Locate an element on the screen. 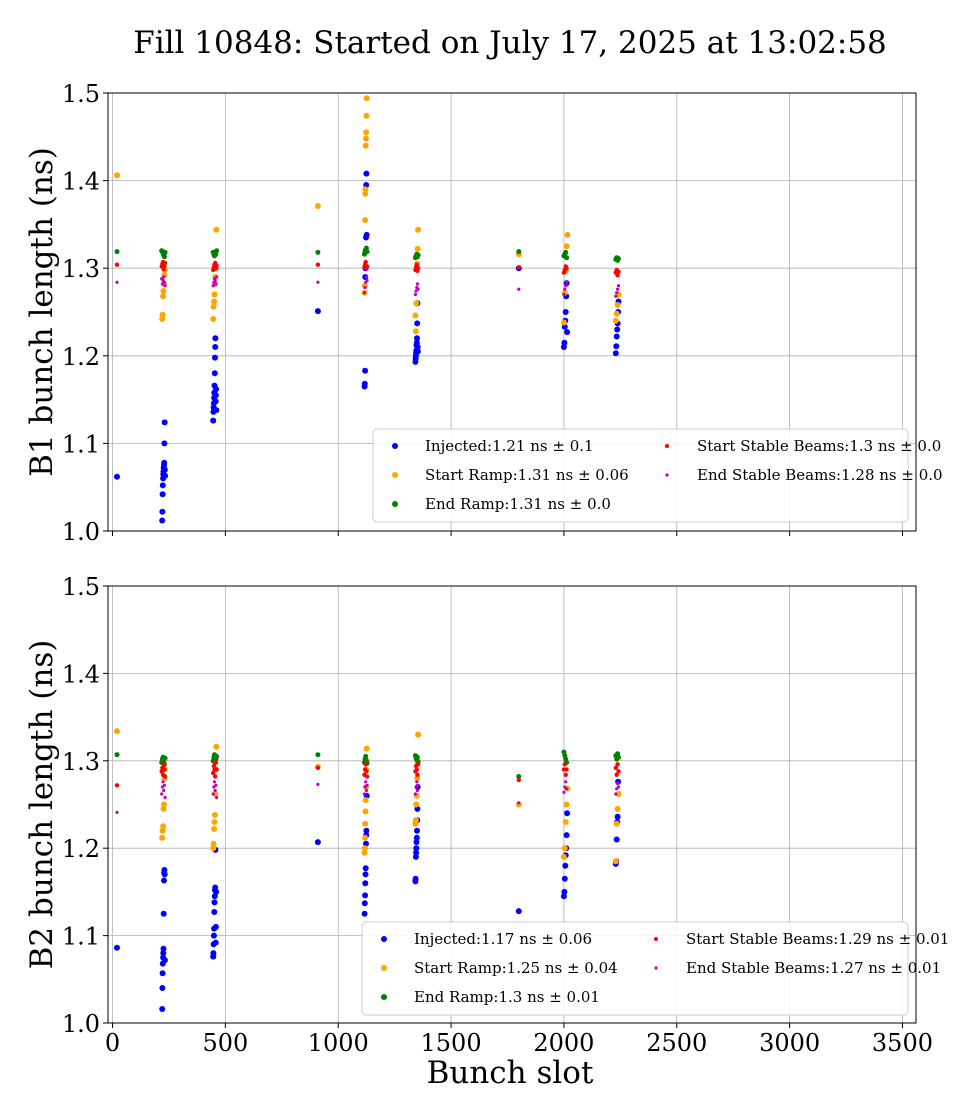 This screenshot has width=960, height=1120. y-tick-label: 1.5 is located at coordinates (81, 94).